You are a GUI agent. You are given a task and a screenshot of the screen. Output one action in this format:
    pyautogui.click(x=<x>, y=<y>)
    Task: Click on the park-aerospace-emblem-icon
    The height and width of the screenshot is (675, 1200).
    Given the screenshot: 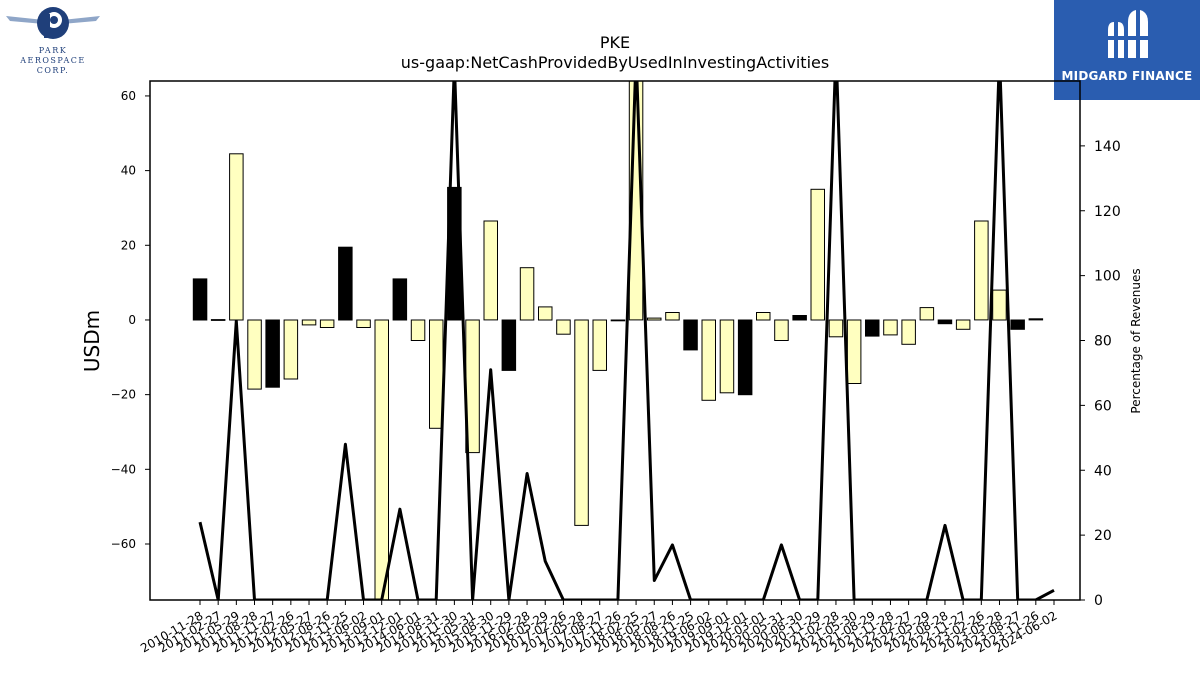 What is the action you would take?
    pyautogui.click(x=53, y=23)
    